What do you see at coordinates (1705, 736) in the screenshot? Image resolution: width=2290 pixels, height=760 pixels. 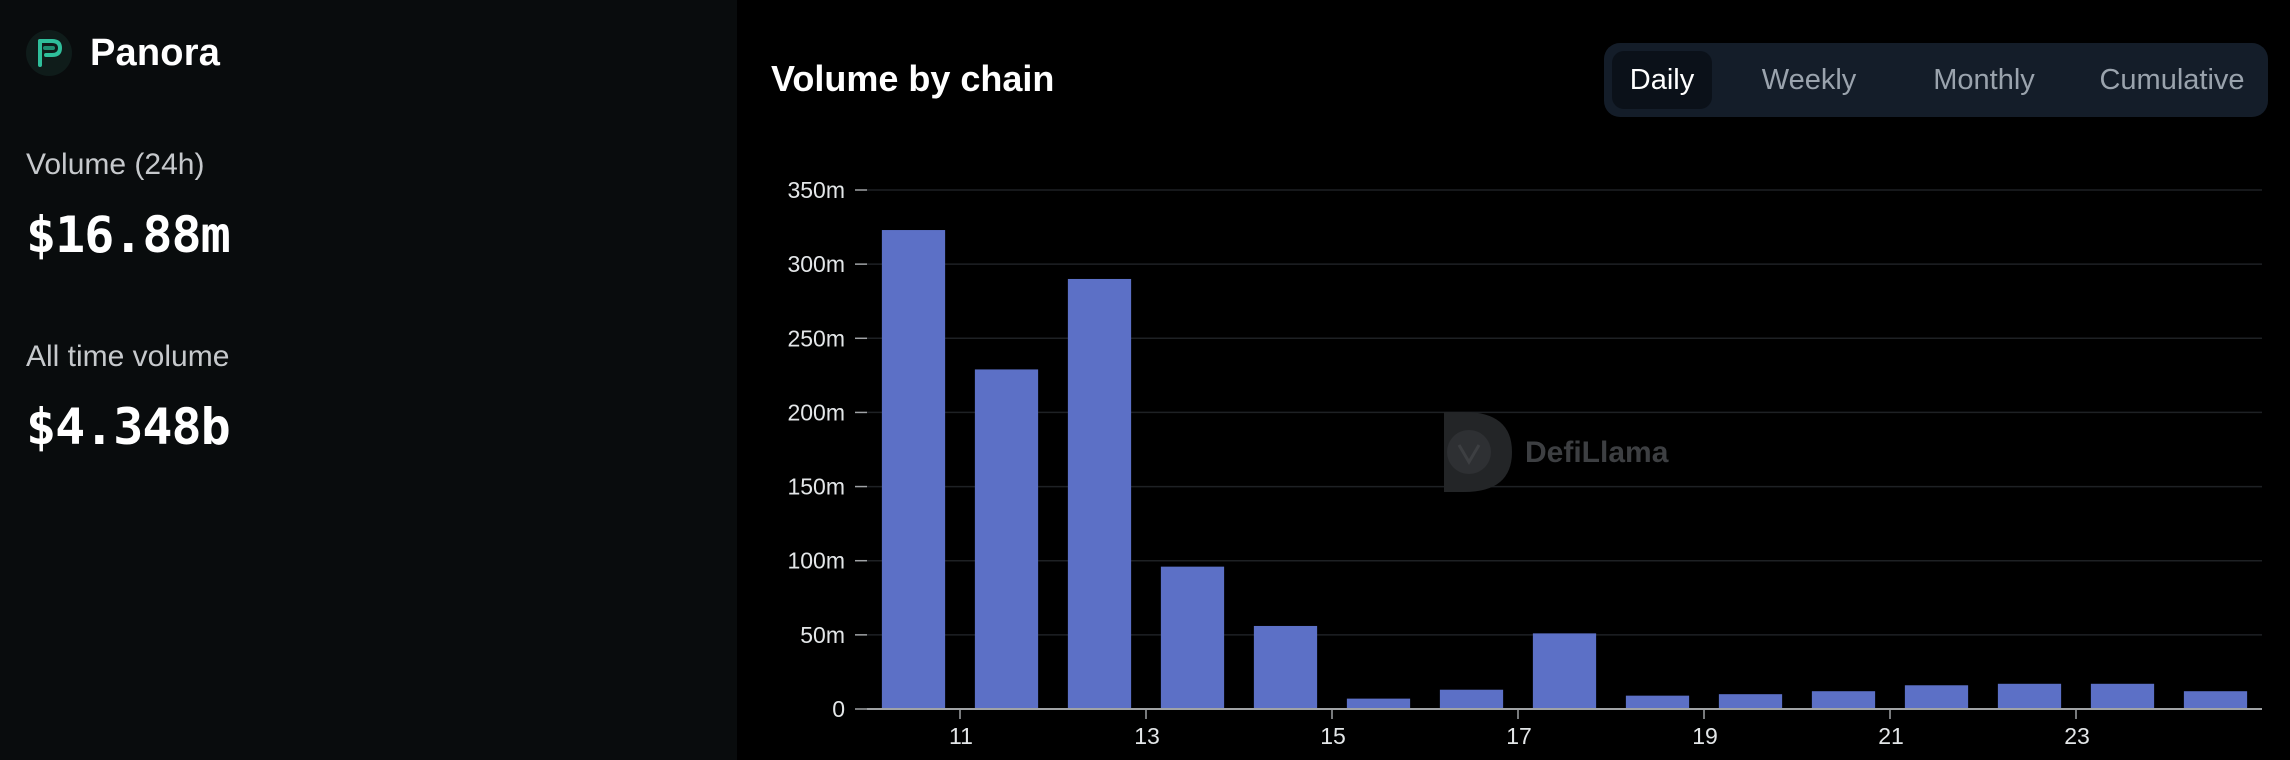 I see `x-tick-label: 19` at bounding box center [1705, 736].